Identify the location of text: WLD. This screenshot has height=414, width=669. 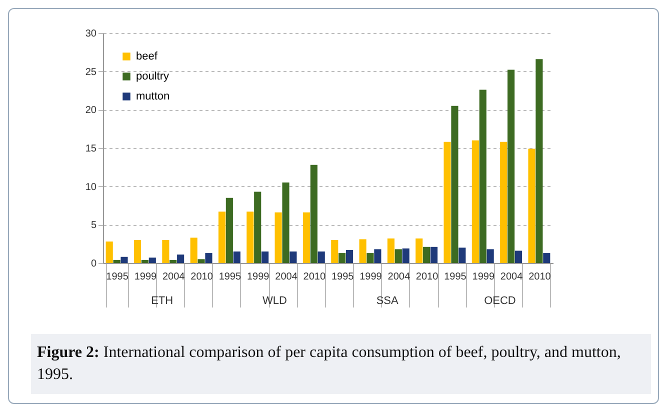
(274, 301).